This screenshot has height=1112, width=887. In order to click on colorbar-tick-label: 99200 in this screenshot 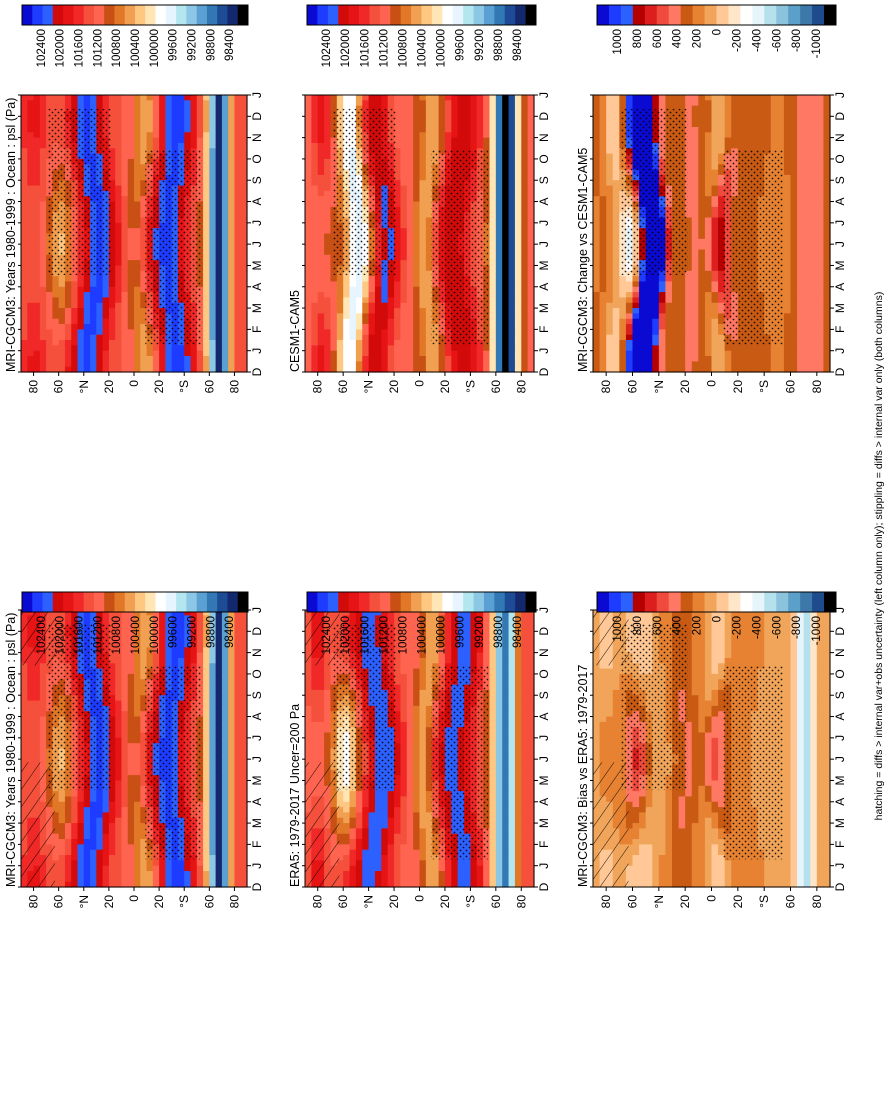, I will do `click(480, 632)`.